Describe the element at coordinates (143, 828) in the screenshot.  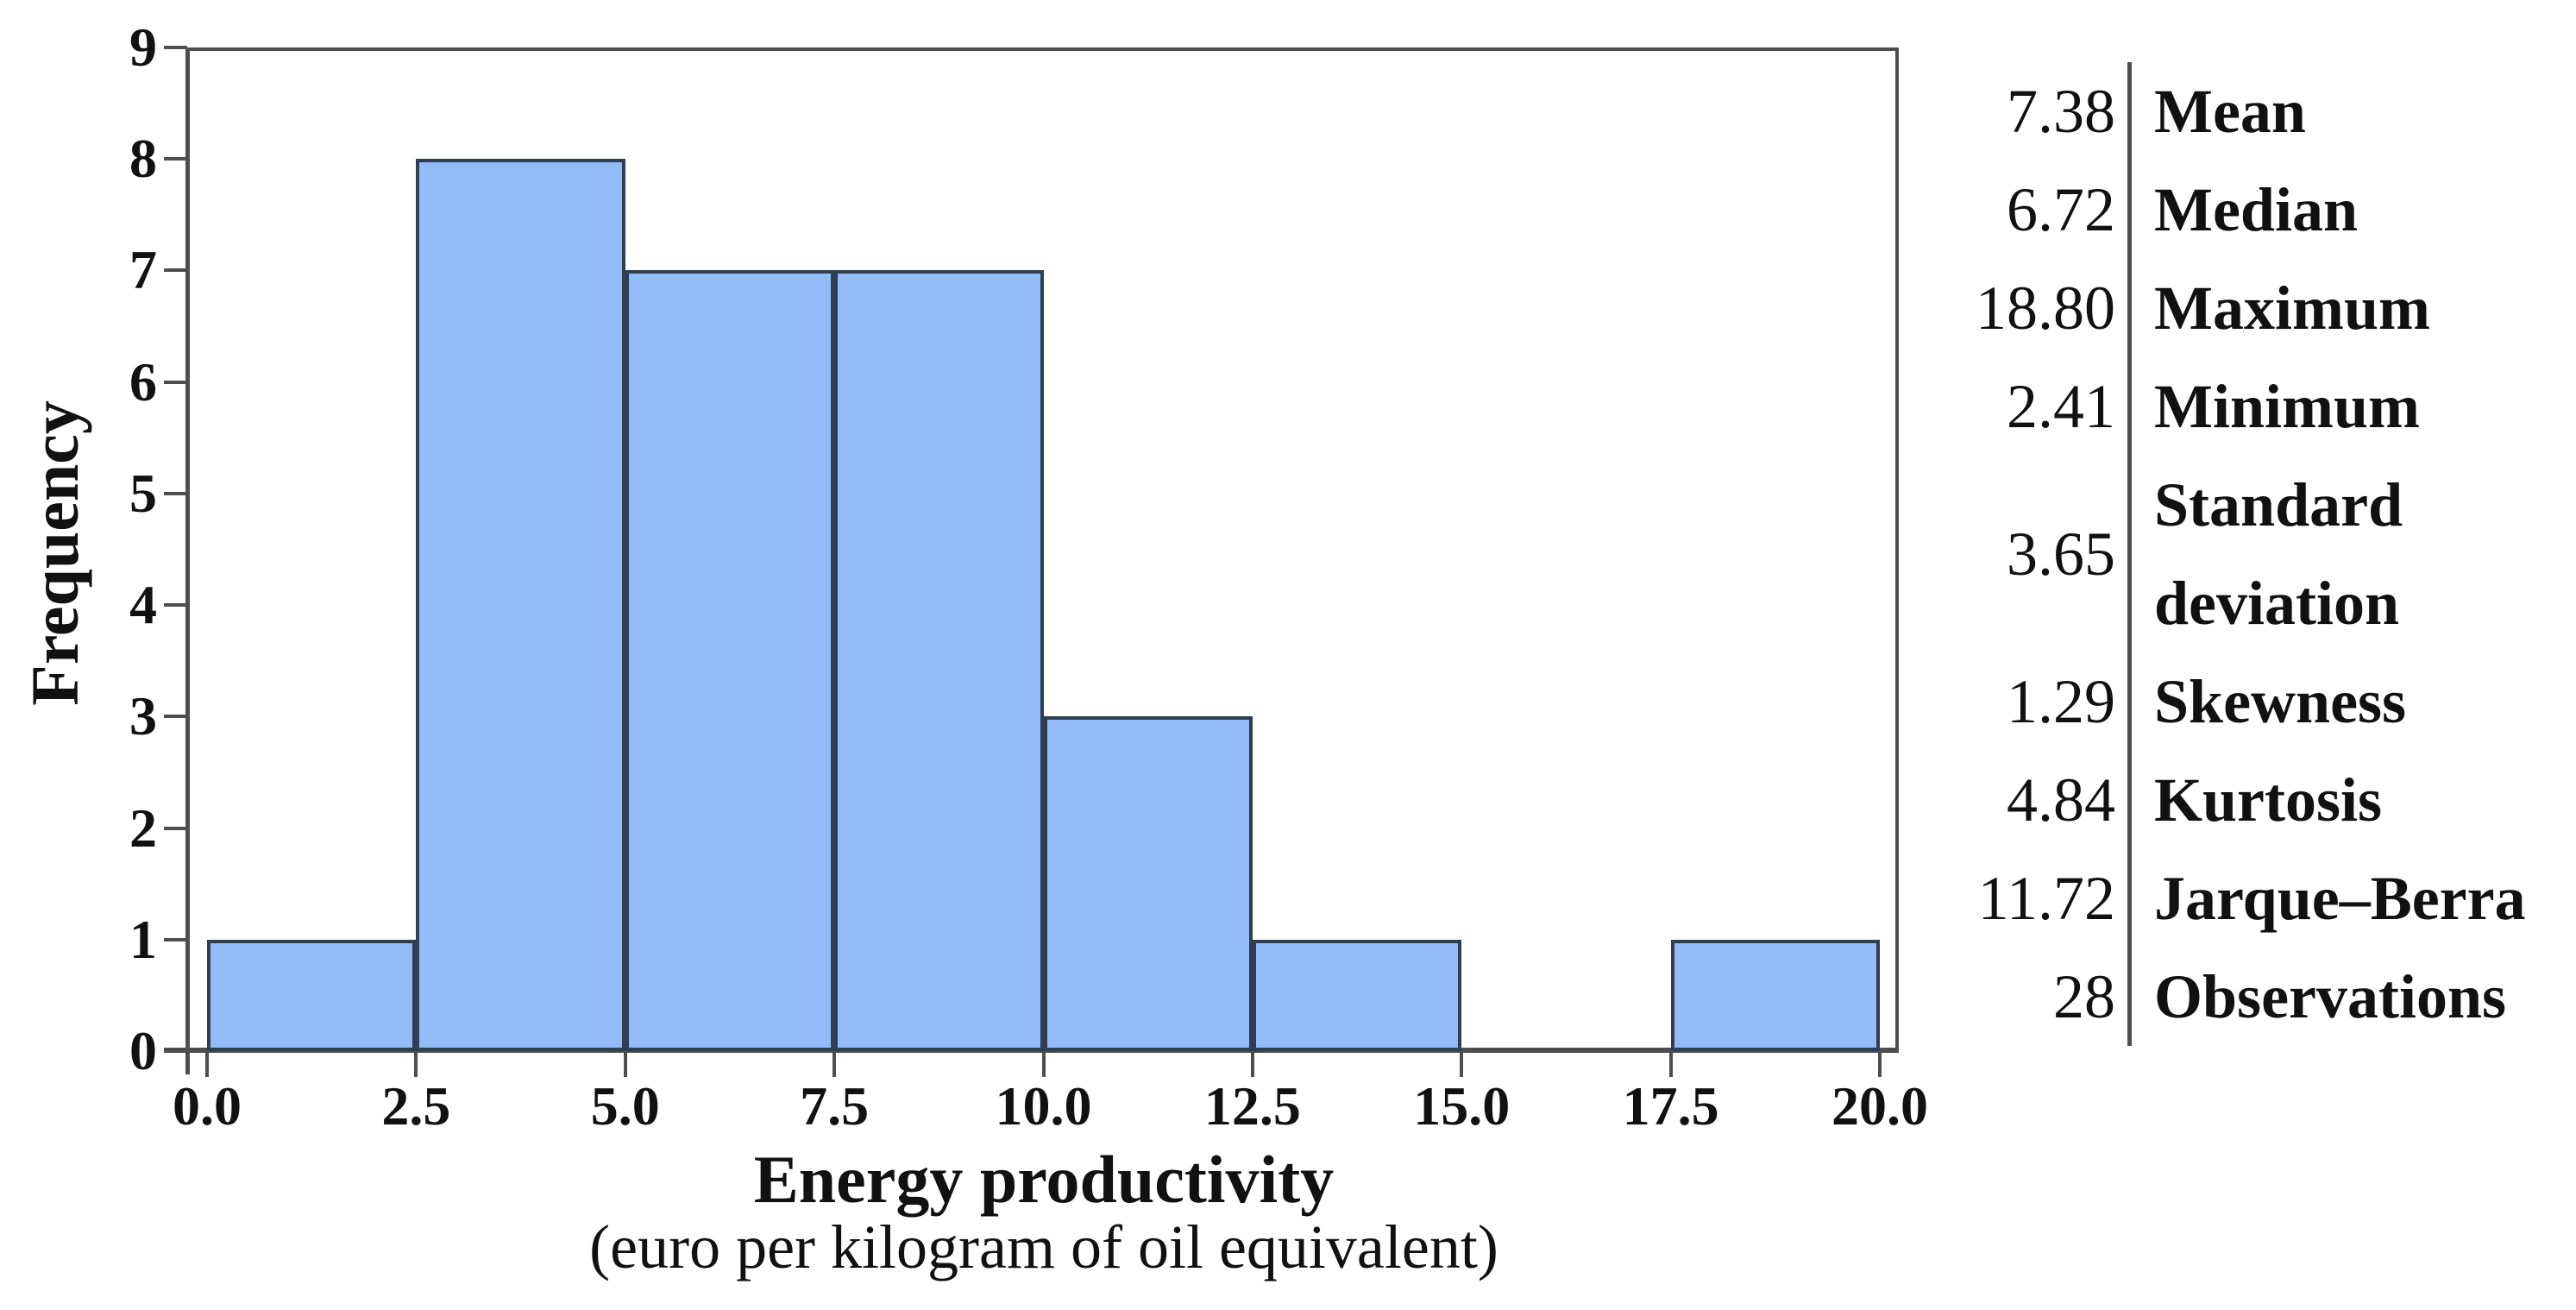
I see `y-tick-label: 2` at that location.